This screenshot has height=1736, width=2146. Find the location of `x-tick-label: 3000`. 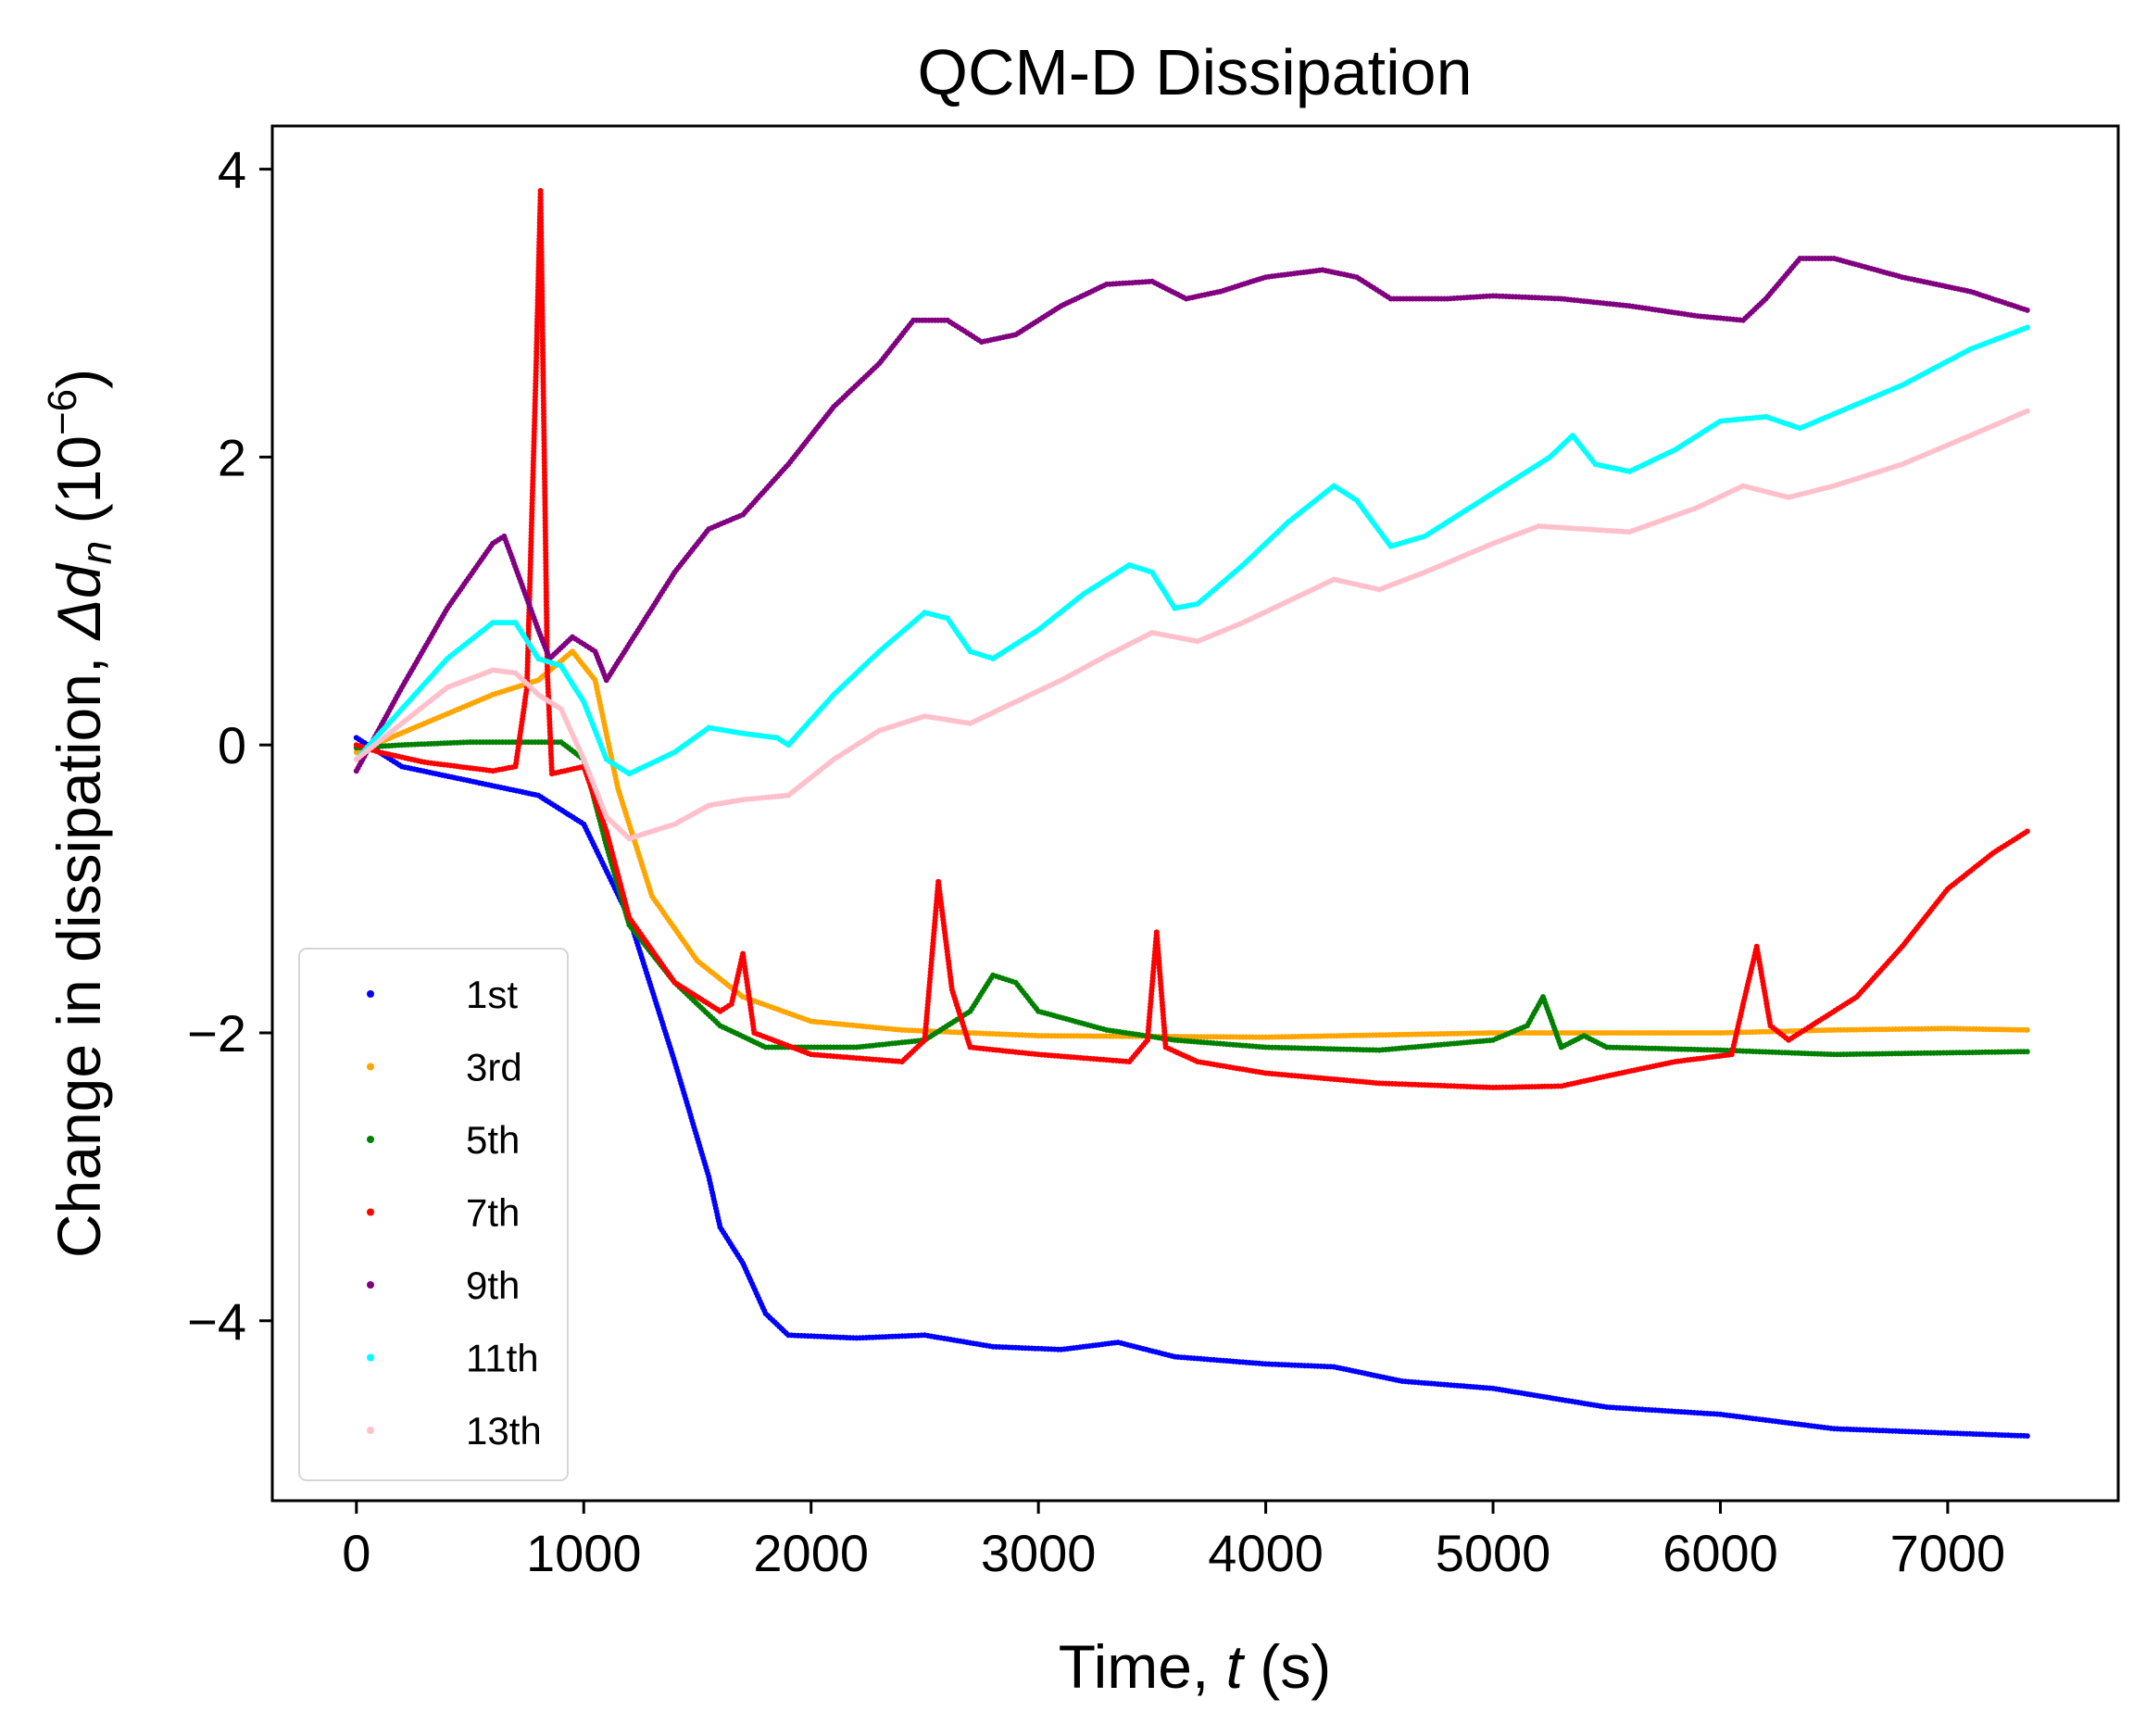

x-tick-label: 3000 is located at coordinates (1039, 1553).